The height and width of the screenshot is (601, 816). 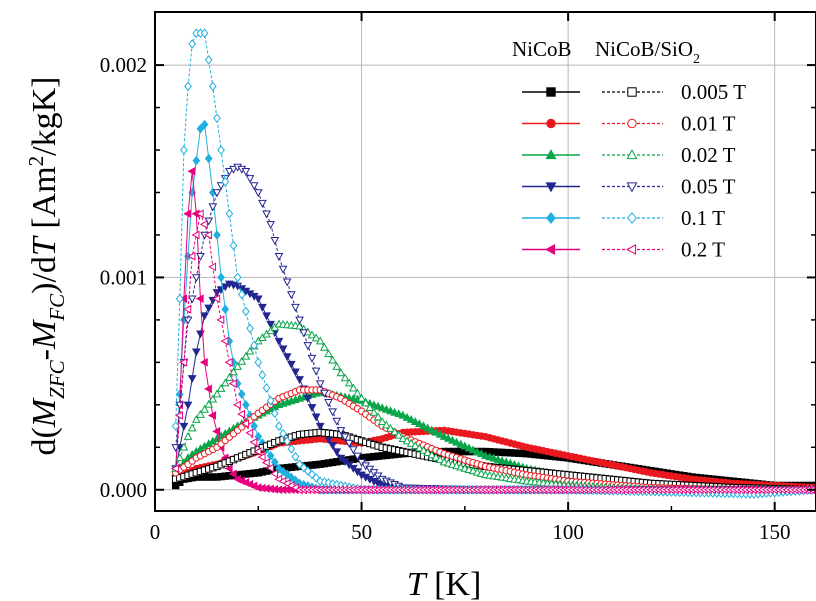 I want to click on legend-row-0-005-t: 0.005 T, so click(x=634, y=92).